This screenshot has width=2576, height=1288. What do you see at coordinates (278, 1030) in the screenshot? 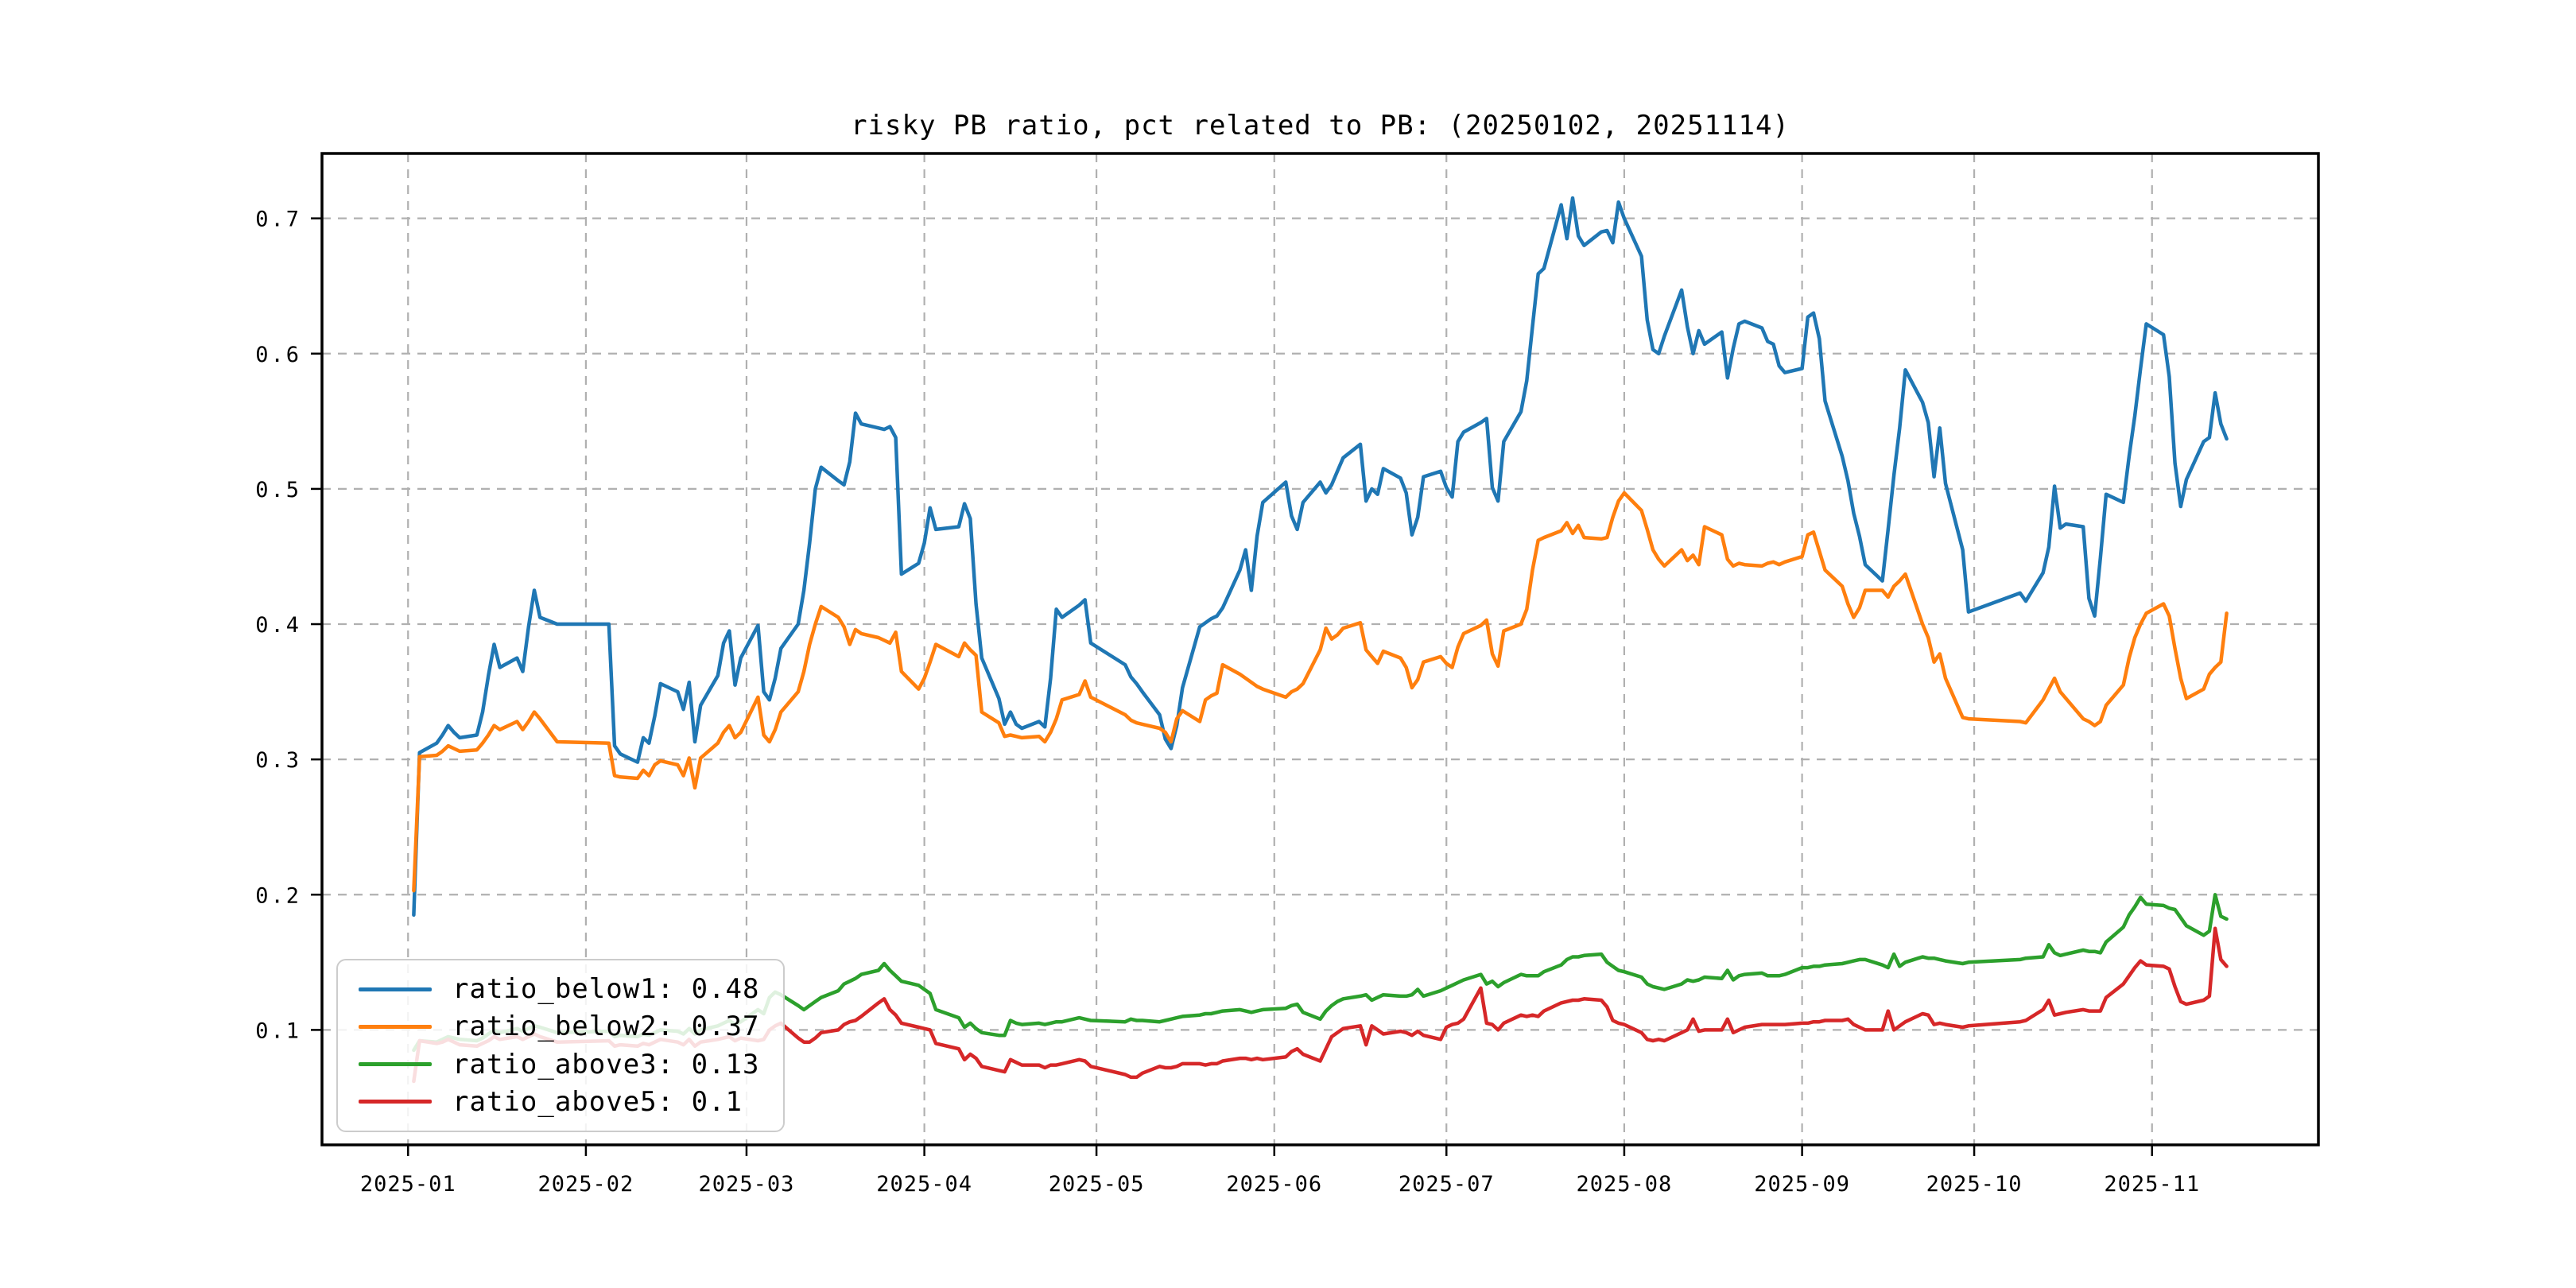
I see `y-tick-label: 0.1` at bounding box center [278, 1030].